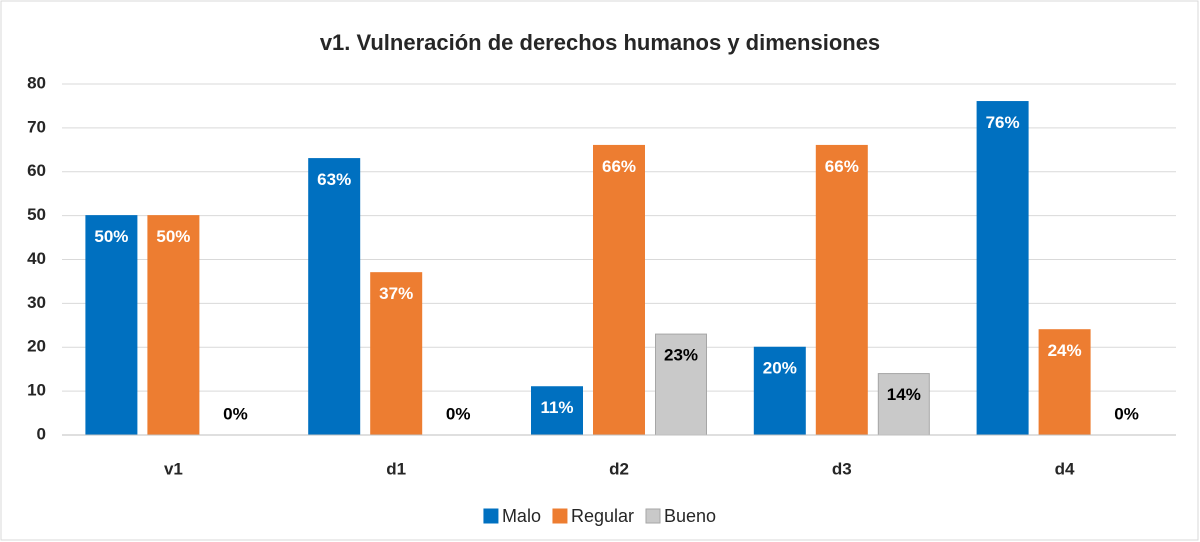  I want to click on data-label: 20%, so click(780, 368).